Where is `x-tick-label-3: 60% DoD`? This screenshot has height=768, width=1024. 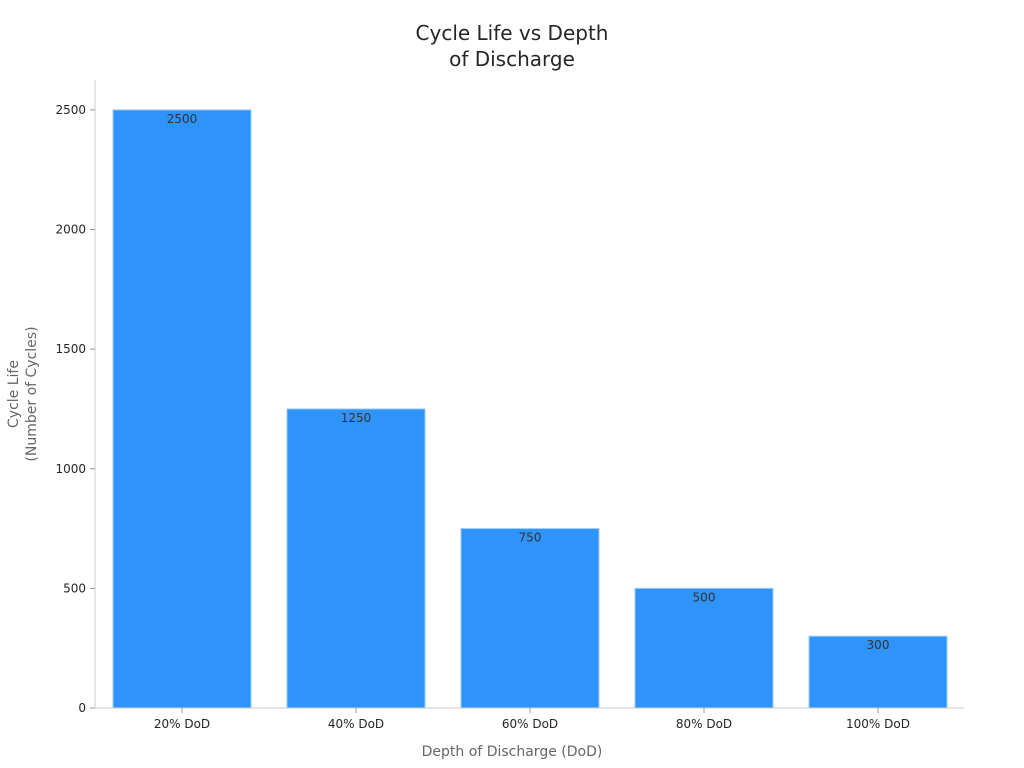
x-tick-label-3: 60% DoD is located at coordinates (530, 724).